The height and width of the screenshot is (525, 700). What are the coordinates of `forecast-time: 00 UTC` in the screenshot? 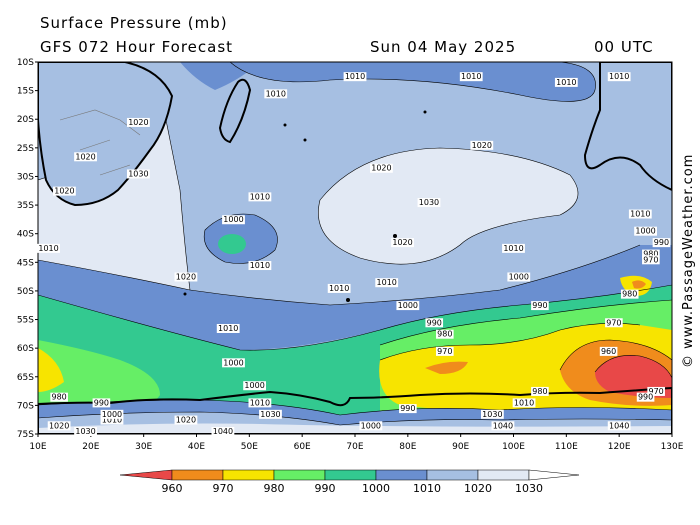 It's located at (624, 47).